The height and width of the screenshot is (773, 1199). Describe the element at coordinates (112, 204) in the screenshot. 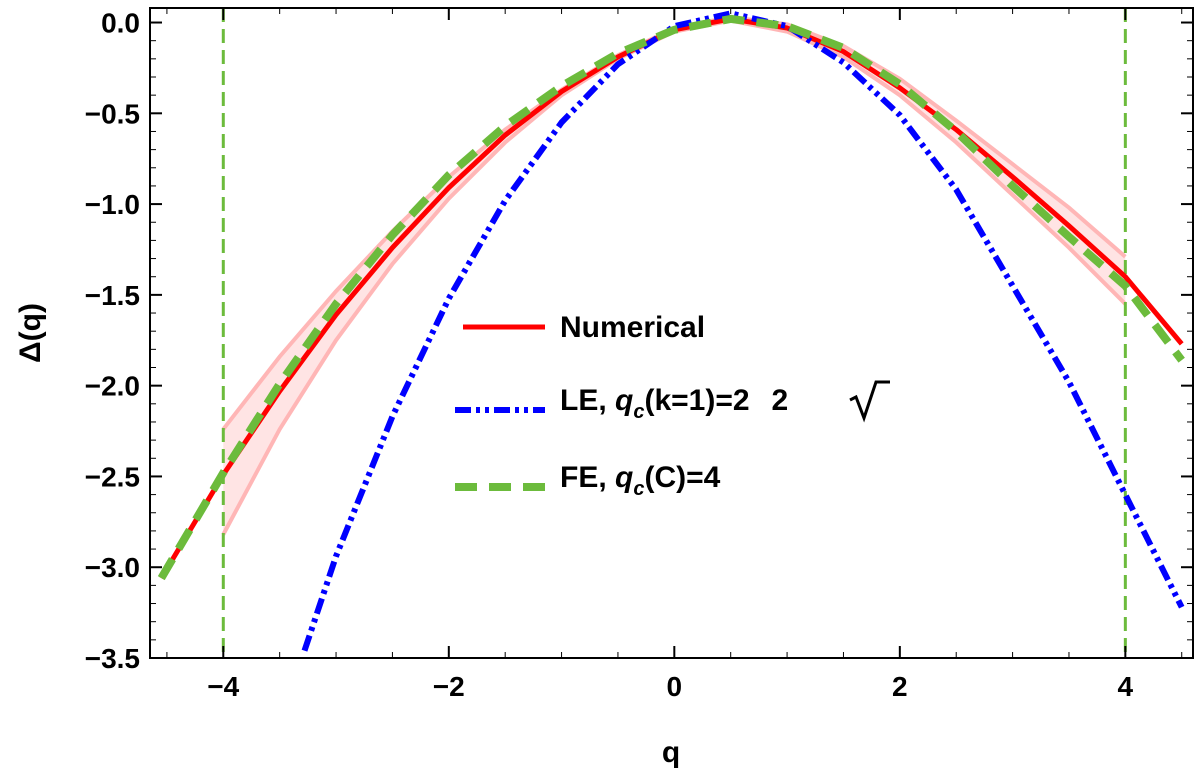

I see `y-tick-label: −1.0` at that location.